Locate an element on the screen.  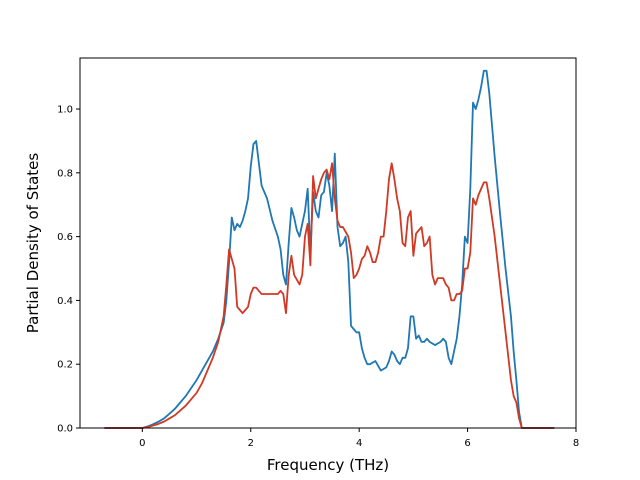
x-axis-ticks: 0 2 4 6 8 is located at coordinates (359, 438).